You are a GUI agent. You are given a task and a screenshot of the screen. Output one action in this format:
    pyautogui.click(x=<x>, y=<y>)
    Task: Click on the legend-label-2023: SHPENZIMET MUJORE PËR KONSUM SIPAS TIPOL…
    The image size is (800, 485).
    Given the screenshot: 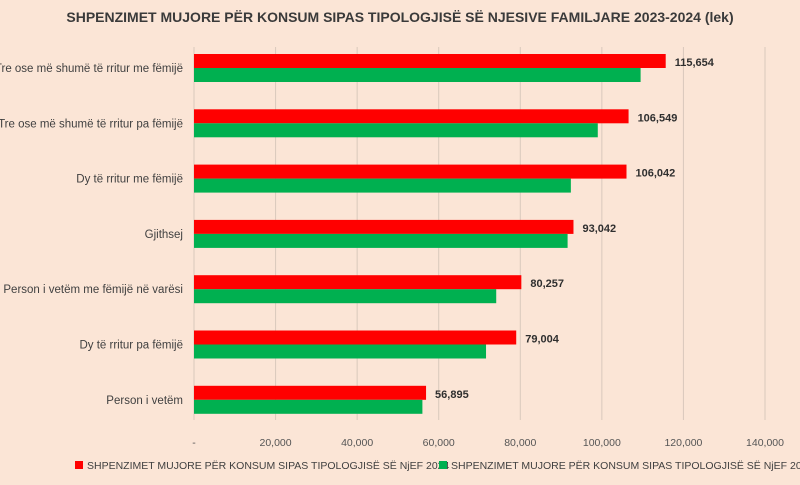 What is the action you would take?
    pyautogui.click(x=625, y=466)
    